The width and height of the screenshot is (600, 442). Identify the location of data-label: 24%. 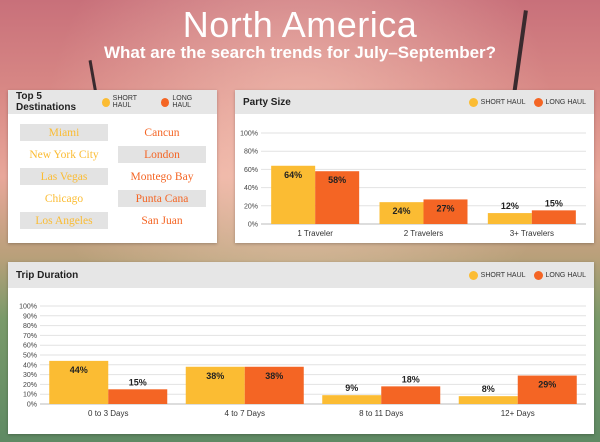
(401, 211).